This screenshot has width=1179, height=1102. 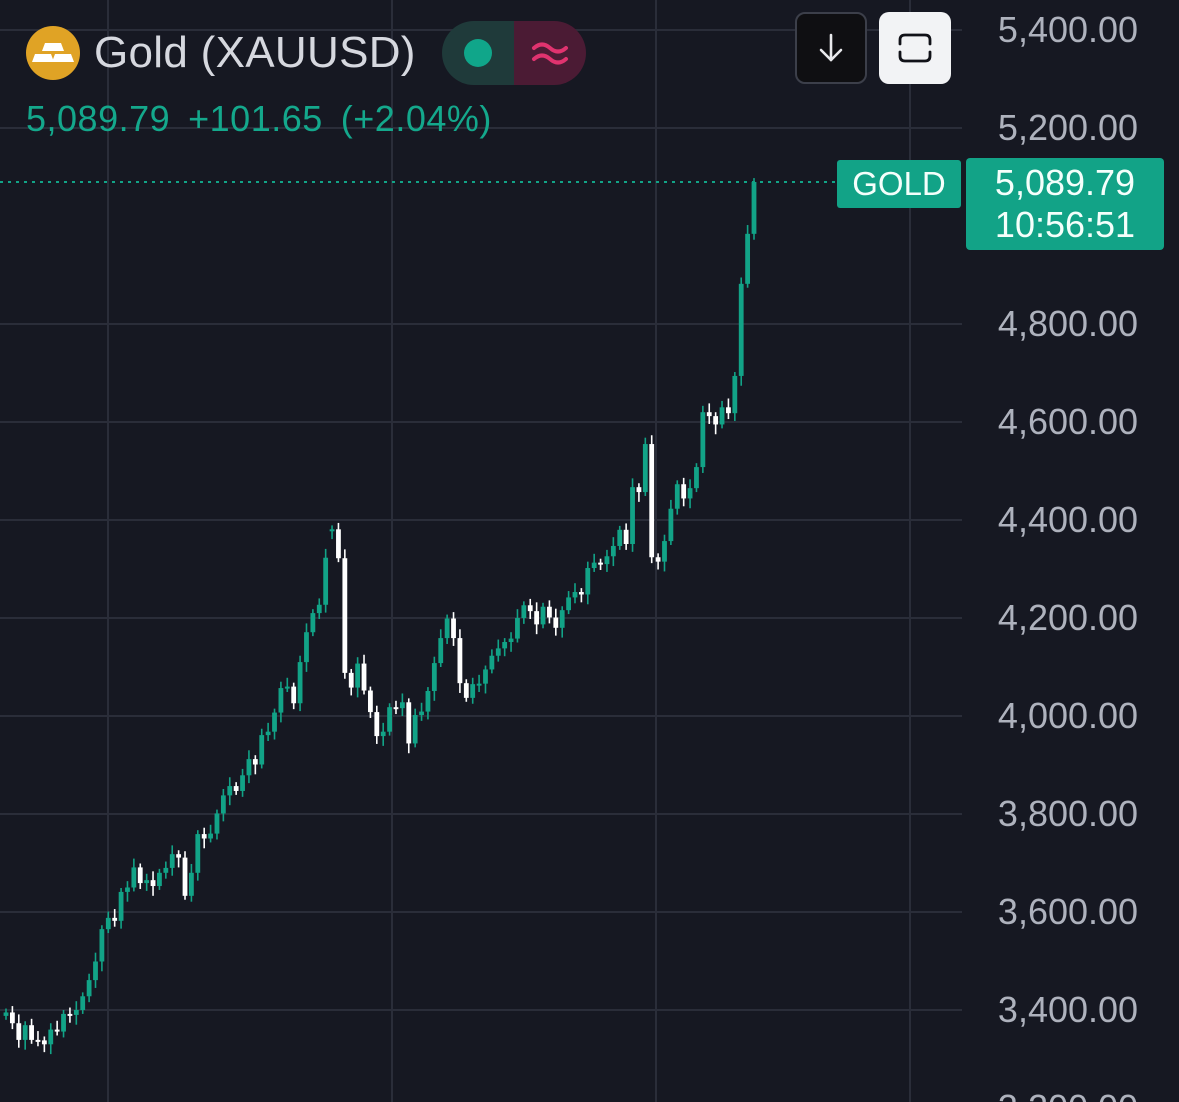 I want to click on market-status-pill, so click(x=513, y=53).